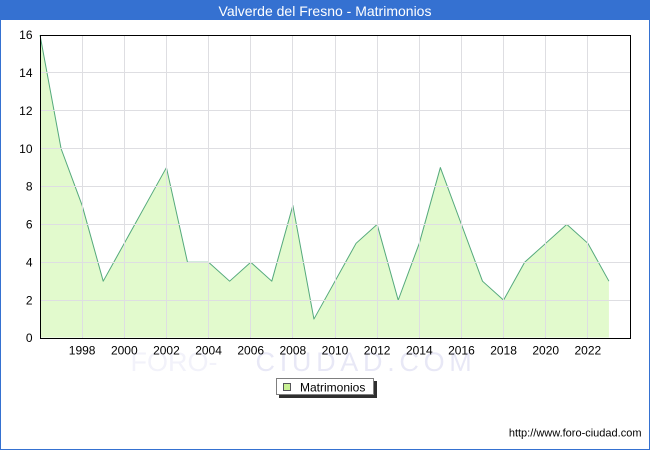  What do you see at coordinates (174, 362) in the screenshot?
I see `svg-text: FORO-` at bounding box center [174, 362].